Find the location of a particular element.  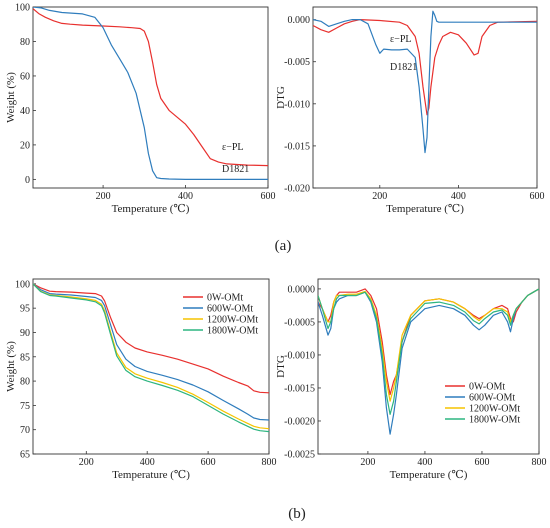

y-tick-label: 0 is located at coordinates (27, 180).